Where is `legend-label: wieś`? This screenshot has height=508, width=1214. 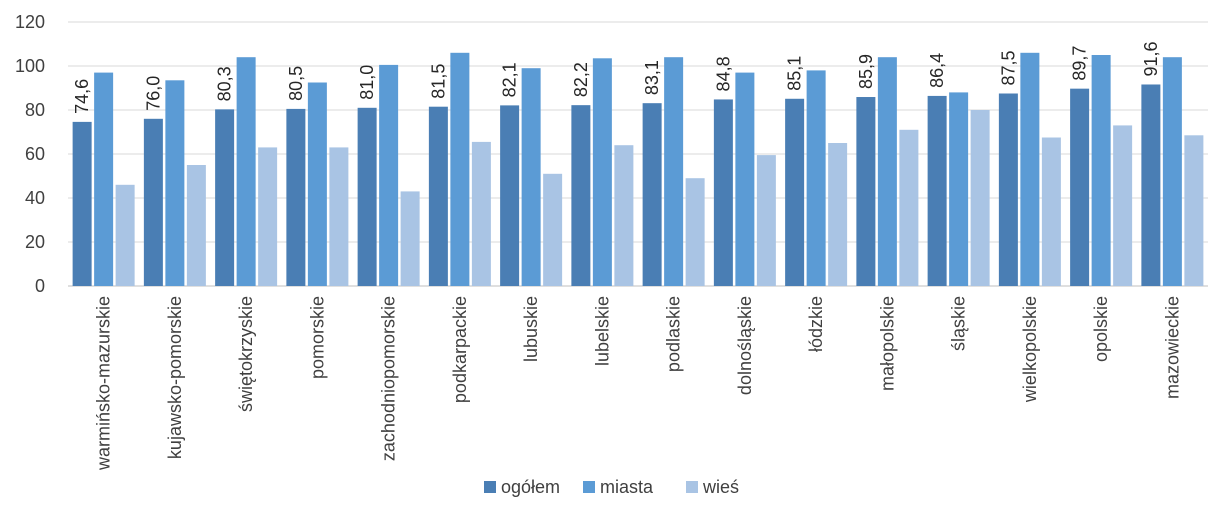 legend-label: wieś is located at coordinates (720, 487).